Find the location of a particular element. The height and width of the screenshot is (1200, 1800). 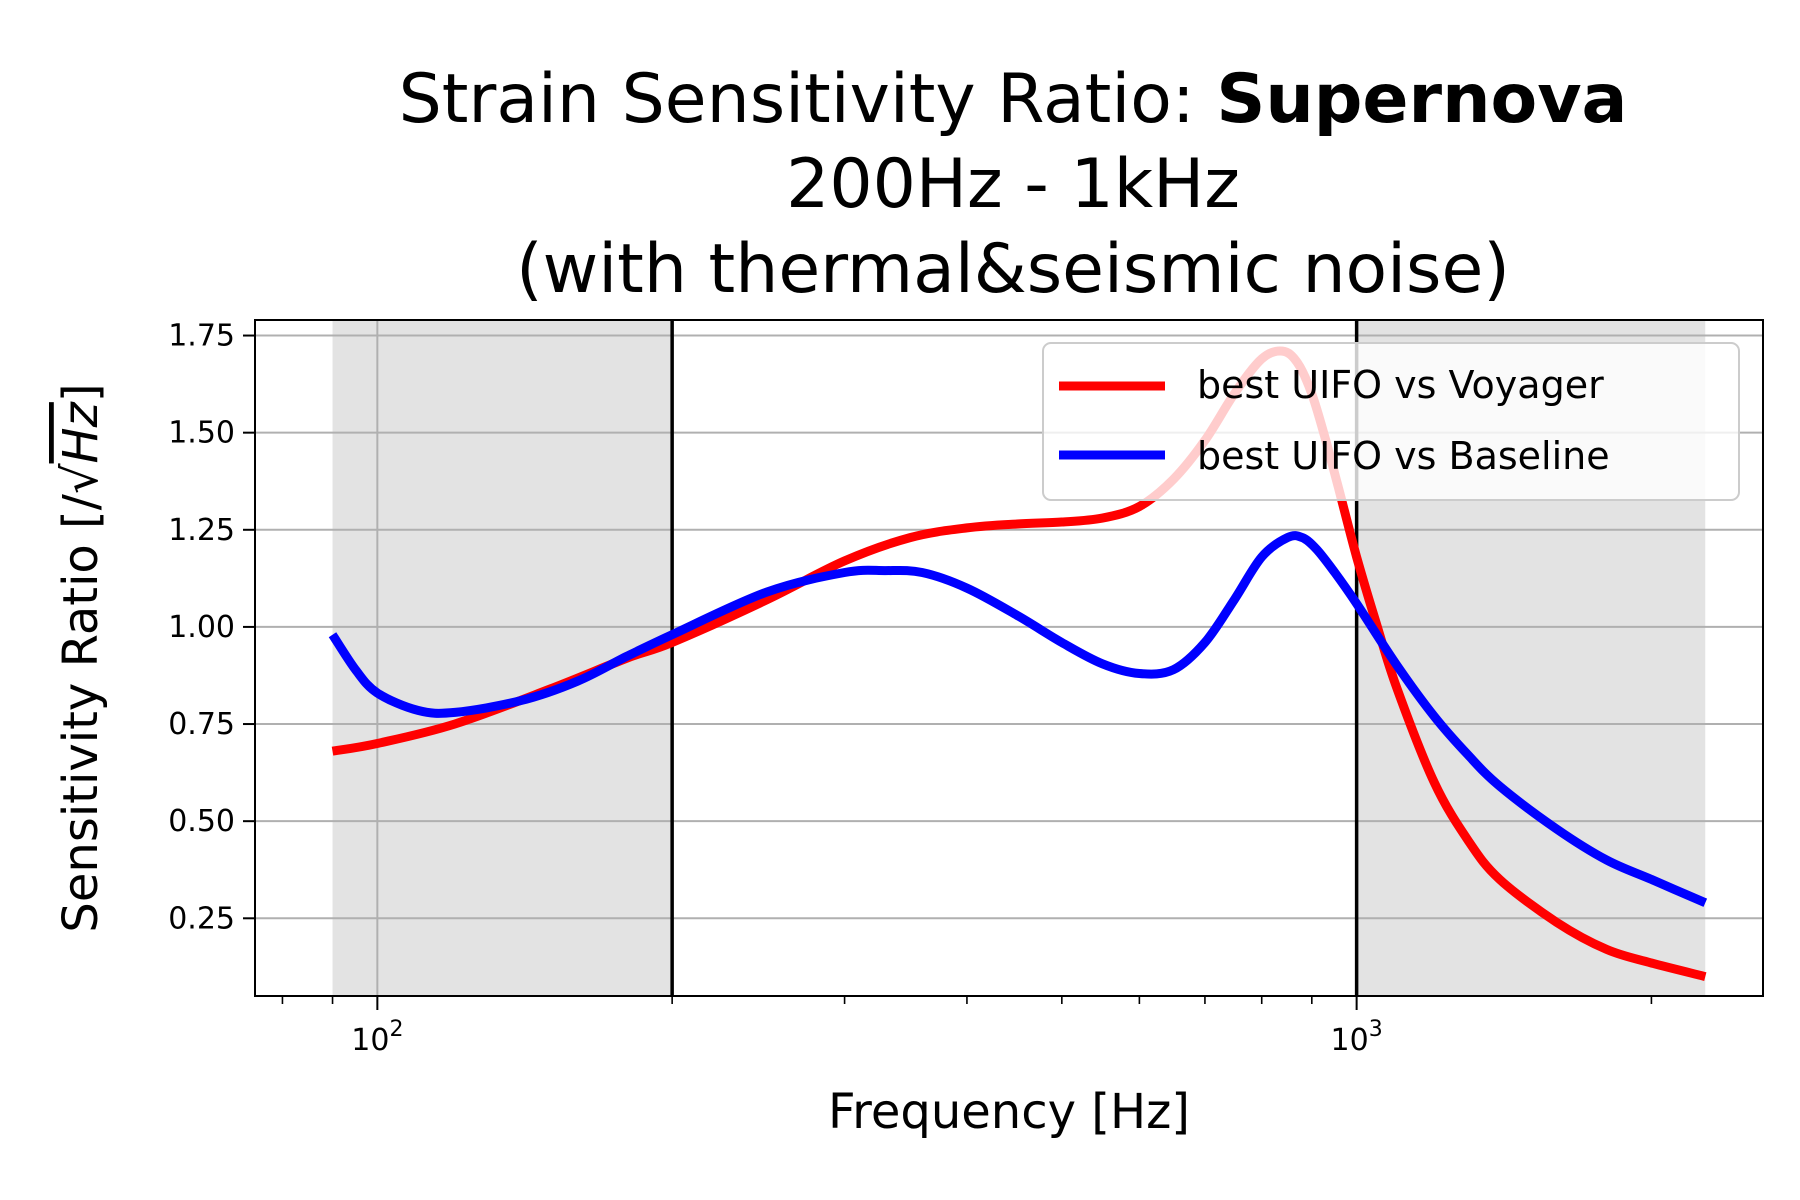

chart-title-prefix: Strain Sensitivity Ratio: is located at coordinates (808, 99).